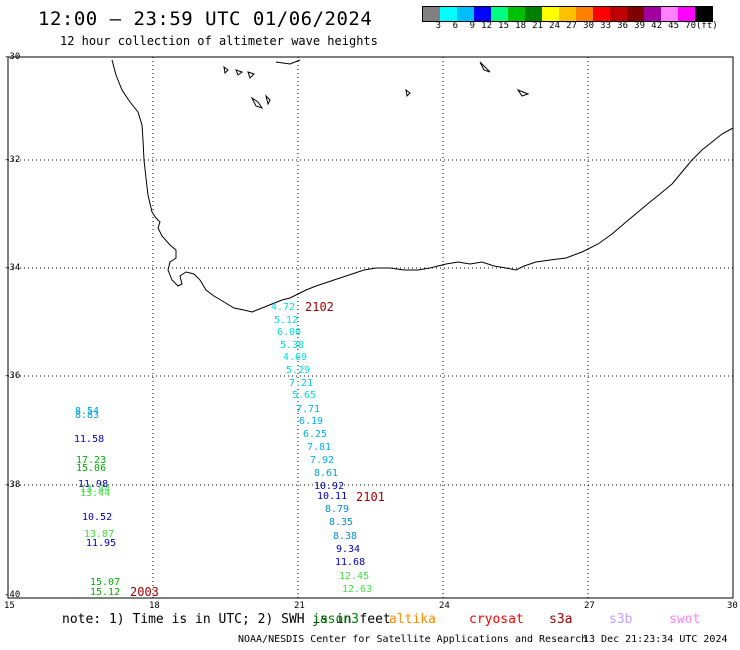  What do you see at coordinates (486, 26) in the screenshot?
I see `color-scale-label: 12` at bounding box center [486, 26].